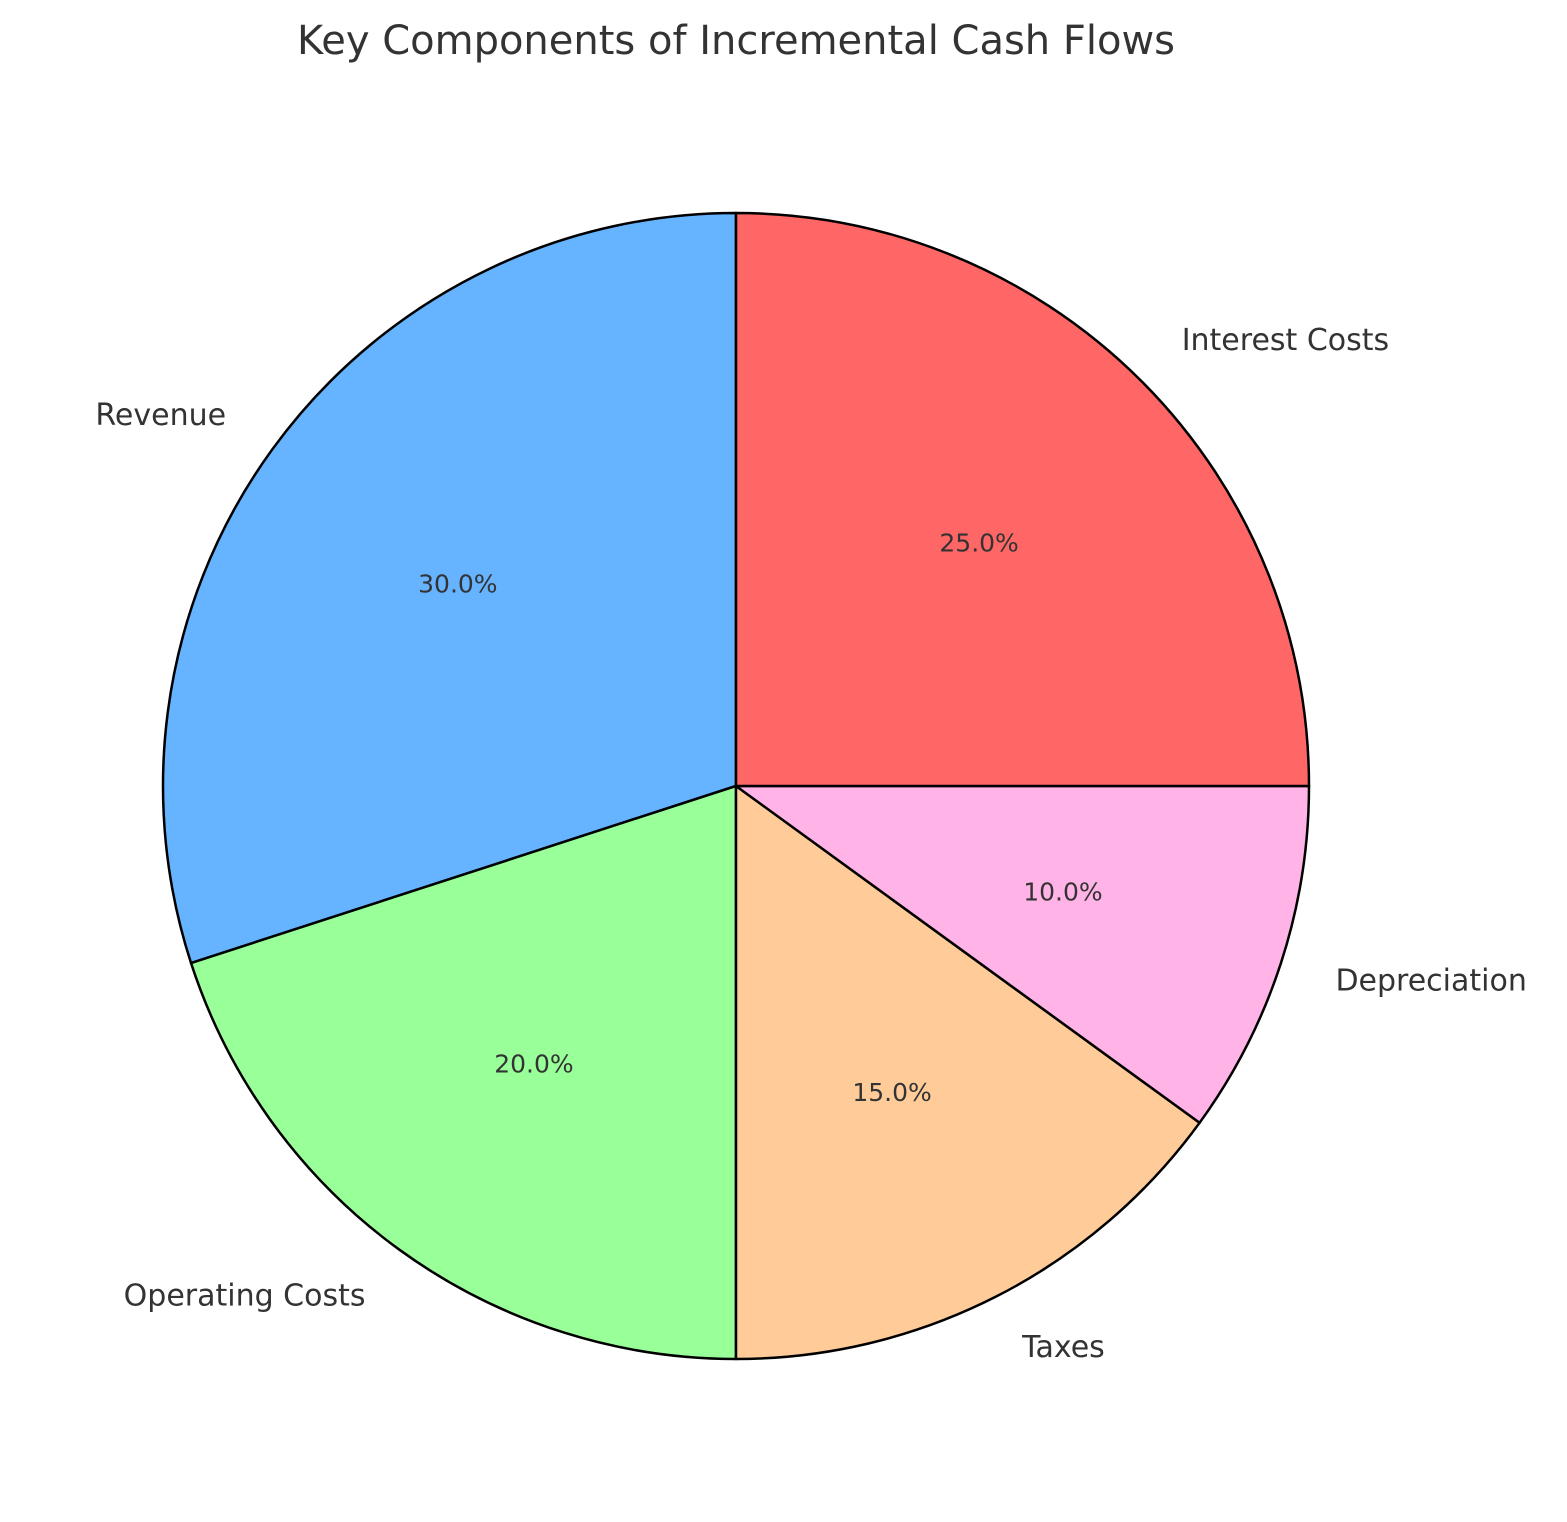 This screenshot has width=1567, height=1522. Describe the element at coordinates (891, 1092) in the screenshot. I see `pct-label-taxes: 15.0%` at that location.